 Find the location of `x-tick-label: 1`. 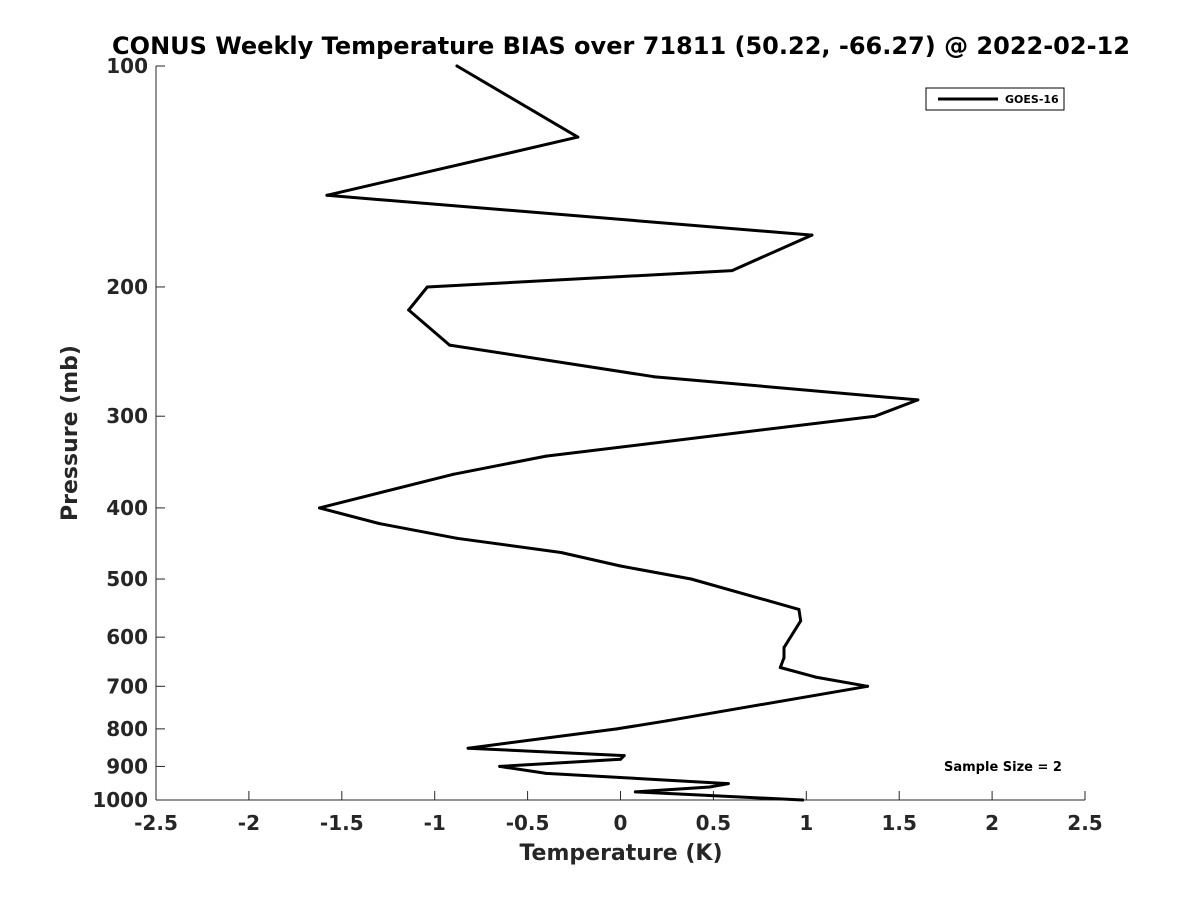

x-tick-label: 1 is located at coordinates (806, 823).